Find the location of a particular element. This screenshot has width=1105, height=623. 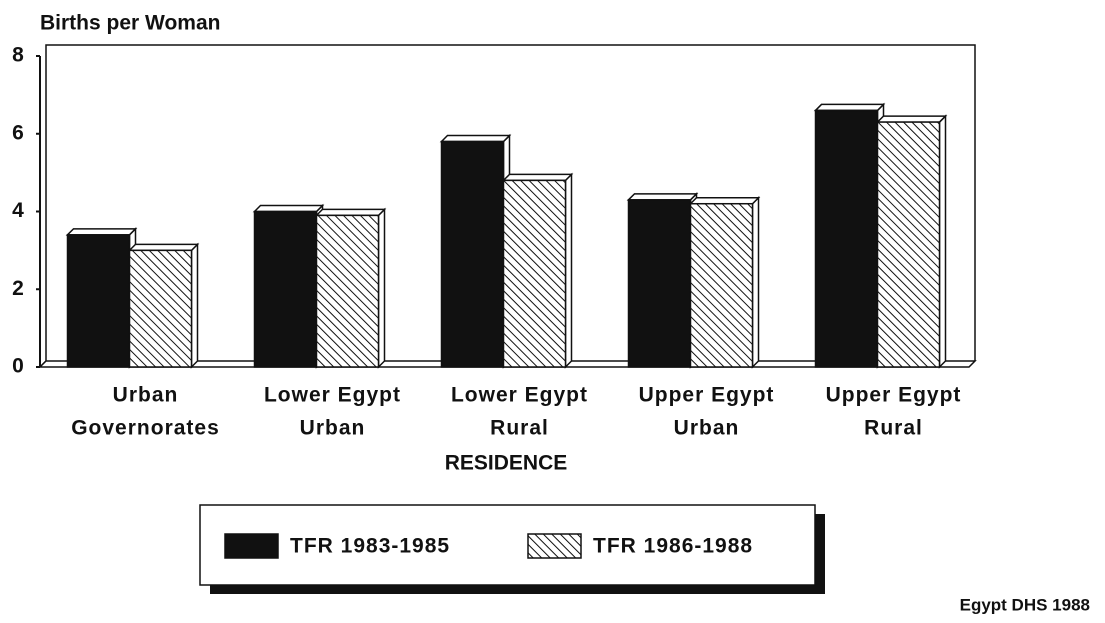

source-note: Egypt DHS 1988 is located at coordinates (1025, 604).